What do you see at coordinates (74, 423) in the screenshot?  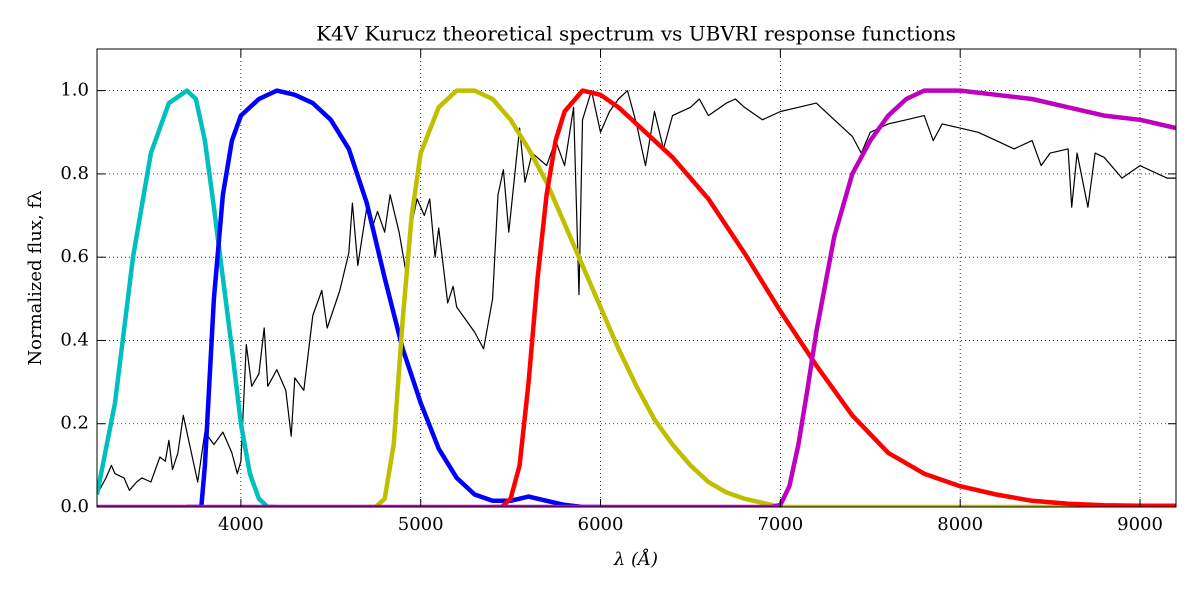 I see `y-tick-label: 0.2` at bounding box center [74, 423].